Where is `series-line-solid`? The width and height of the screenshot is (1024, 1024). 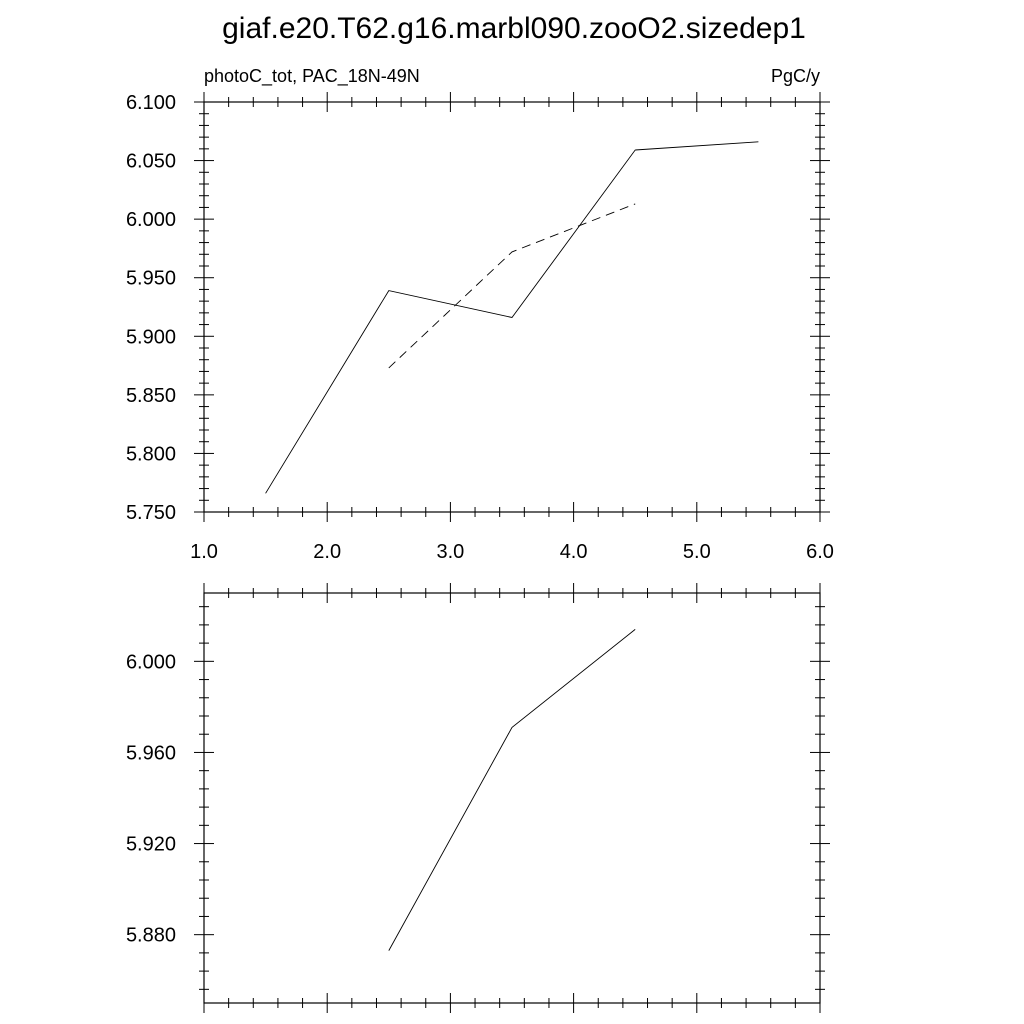
series-line-solid is located at coordinates (512, 790).